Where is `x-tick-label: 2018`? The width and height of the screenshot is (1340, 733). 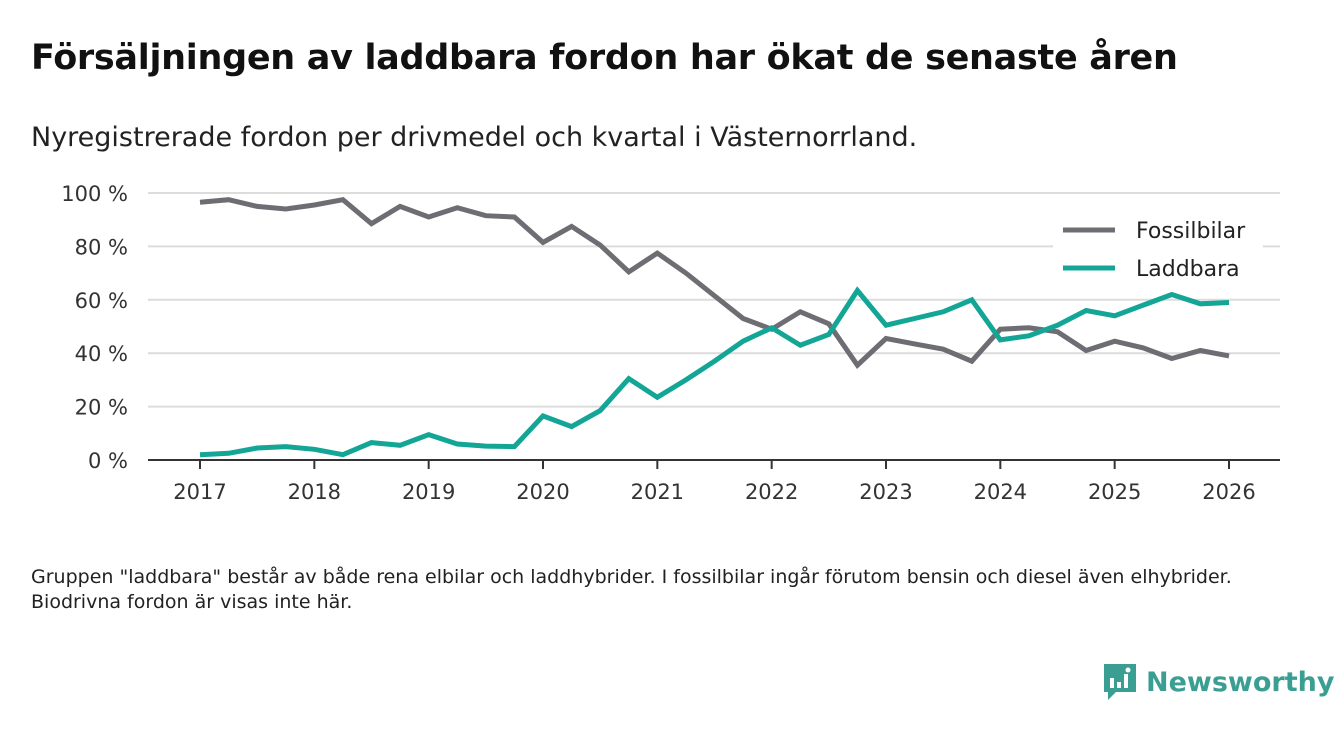
x-tick-label: 2018 is located at coordinates (314, 492).